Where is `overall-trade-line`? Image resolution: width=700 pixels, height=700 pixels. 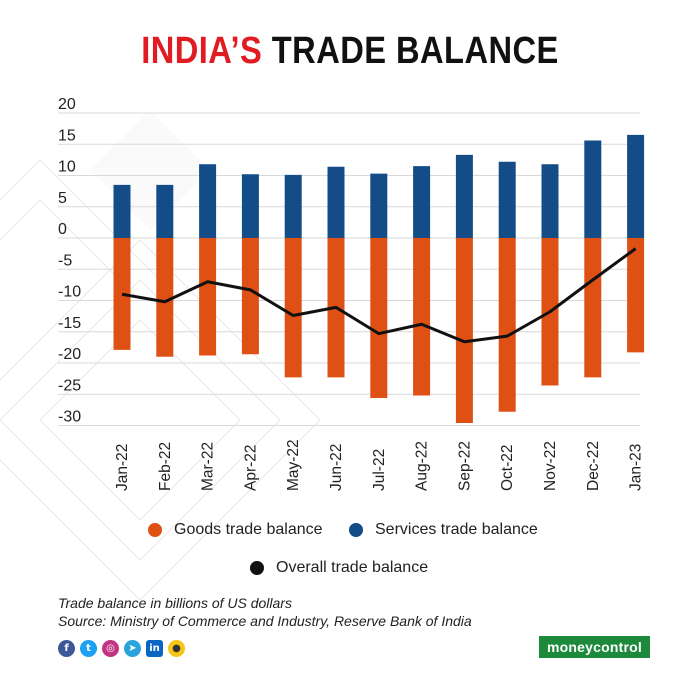
overall-trade-line is located at coordinates (379, 295).